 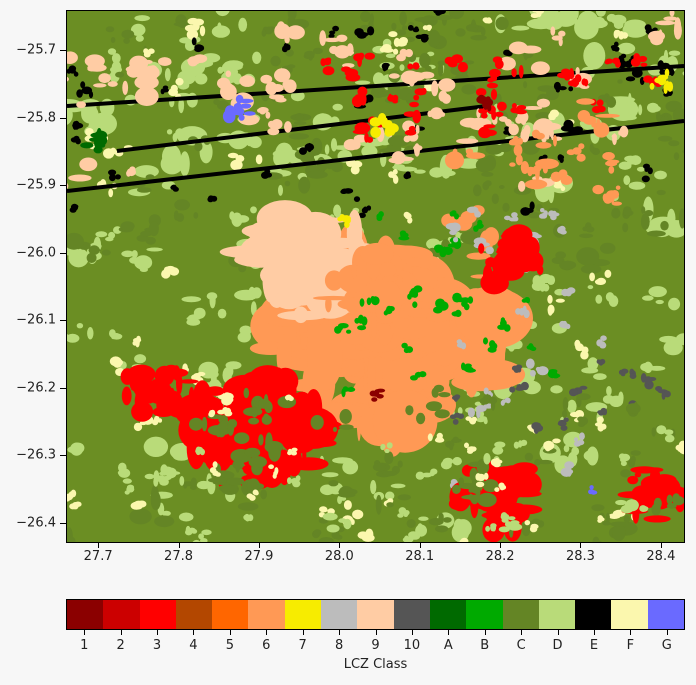 I want to click on colorbar-label: C, so click(x=521, y=645).